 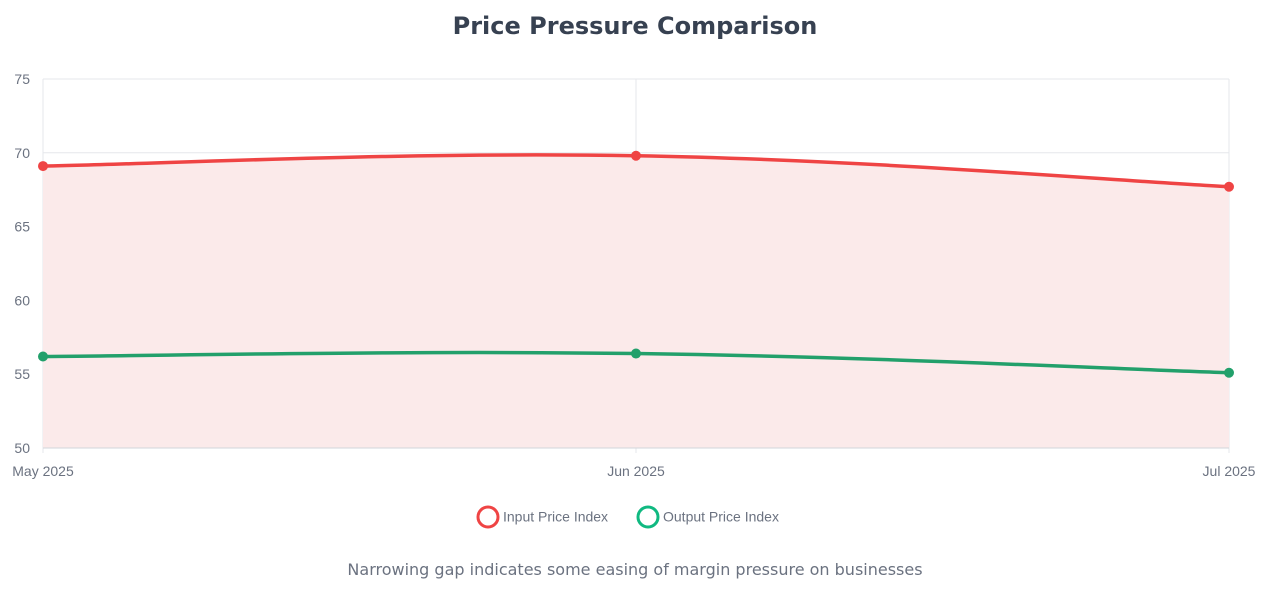 What do you see at coordinates (22, 79) in the screenshot?
I see `y-tick-label: 75` at bounding box center [22, 79].